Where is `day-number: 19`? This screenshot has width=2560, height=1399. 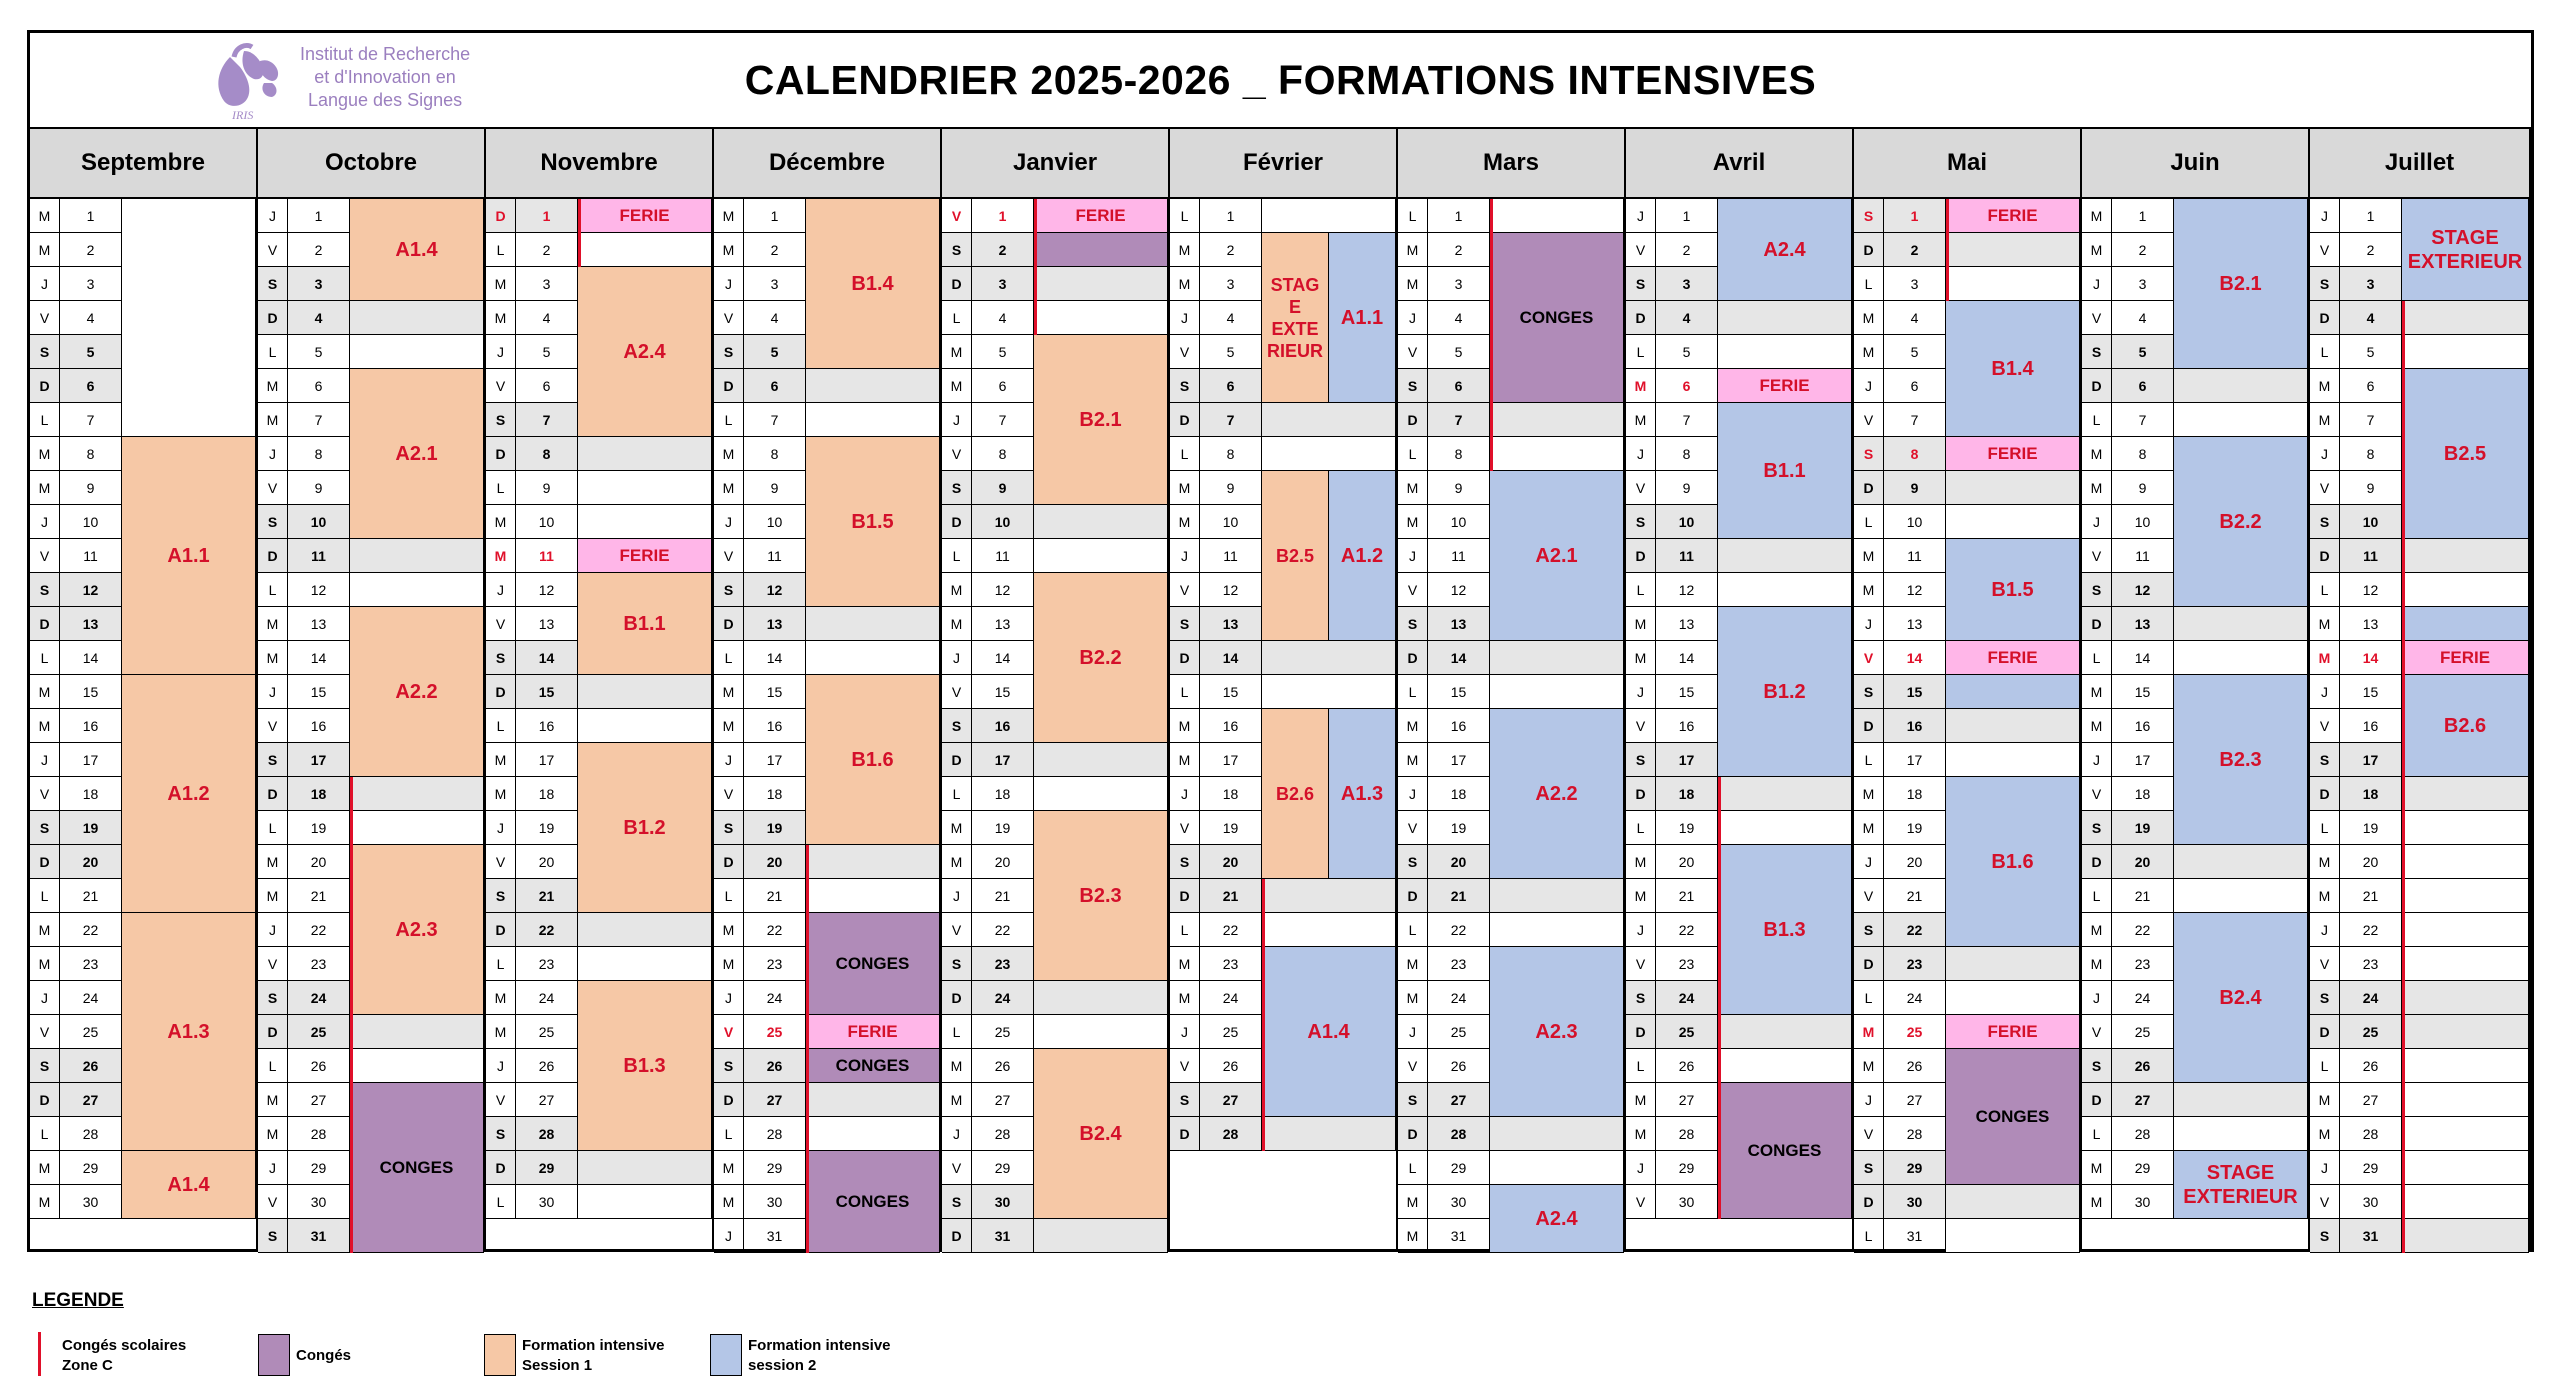 day-number: 19 is located at coordinates (1687, 828).